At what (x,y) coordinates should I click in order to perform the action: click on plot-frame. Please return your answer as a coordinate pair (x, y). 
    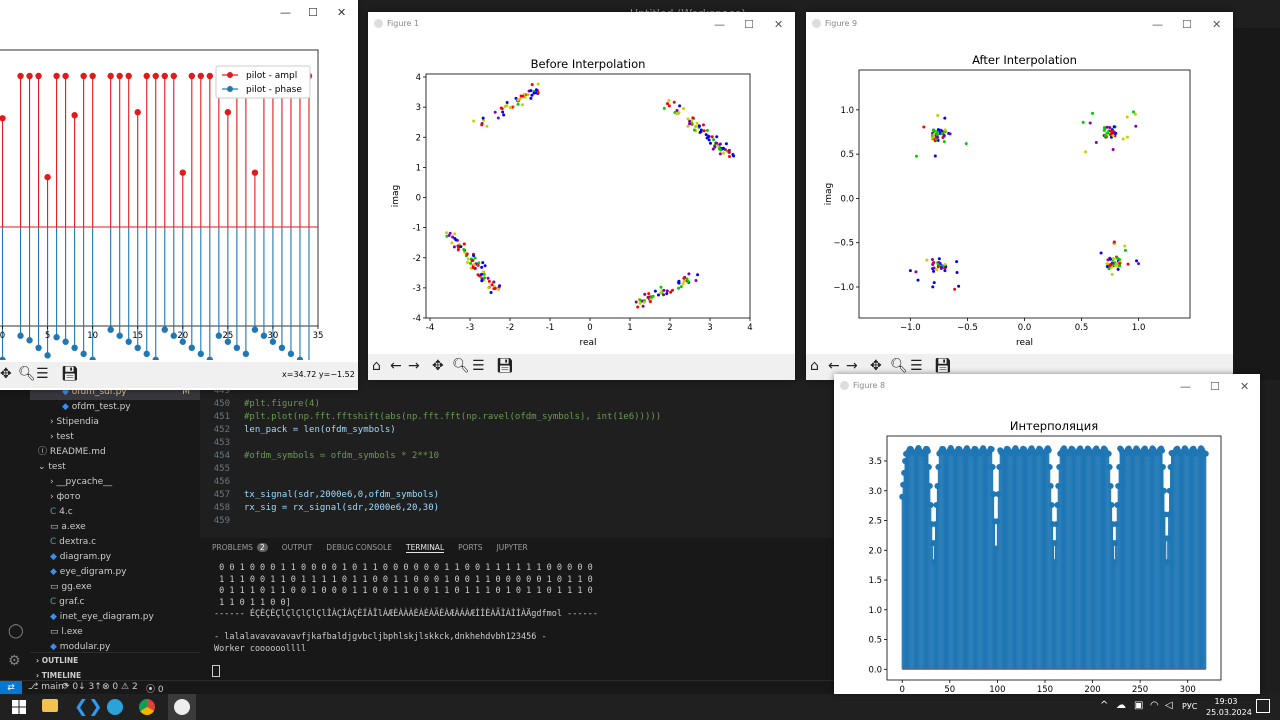
    Looking at the image, I should click on (159, 188).